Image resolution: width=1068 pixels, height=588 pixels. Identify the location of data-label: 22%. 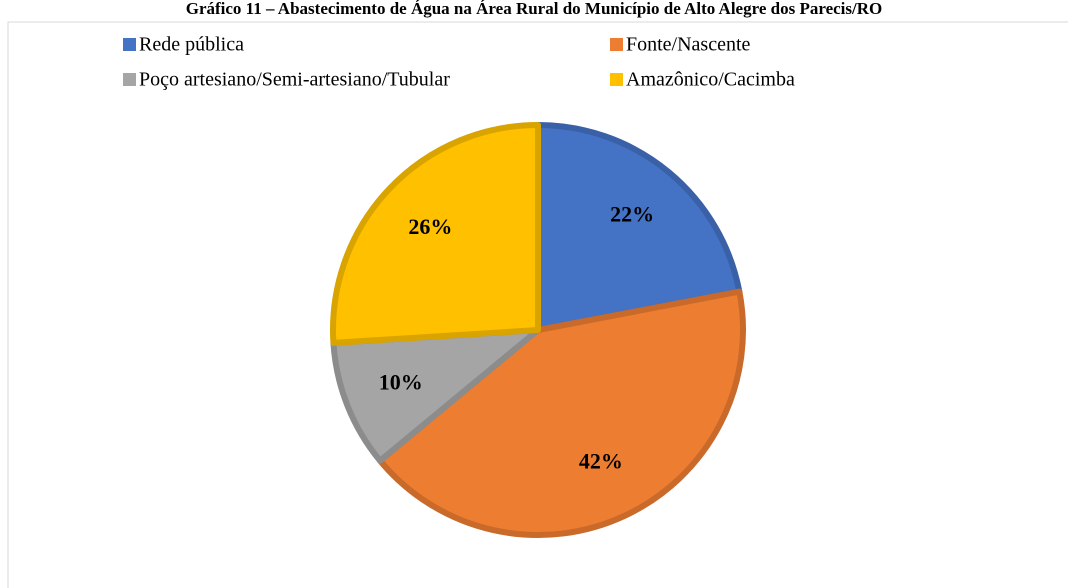
(632, 213).